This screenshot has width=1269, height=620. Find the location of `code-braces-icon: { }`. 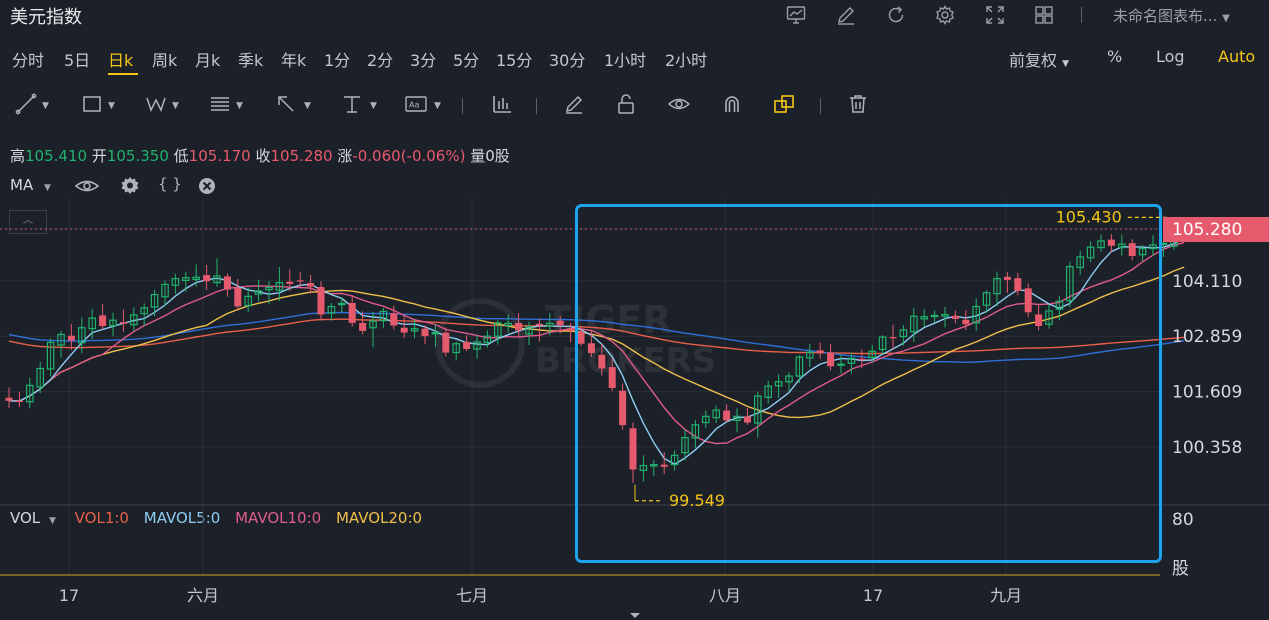

code-braces-icon: { } is located at coordinates (170, 184).